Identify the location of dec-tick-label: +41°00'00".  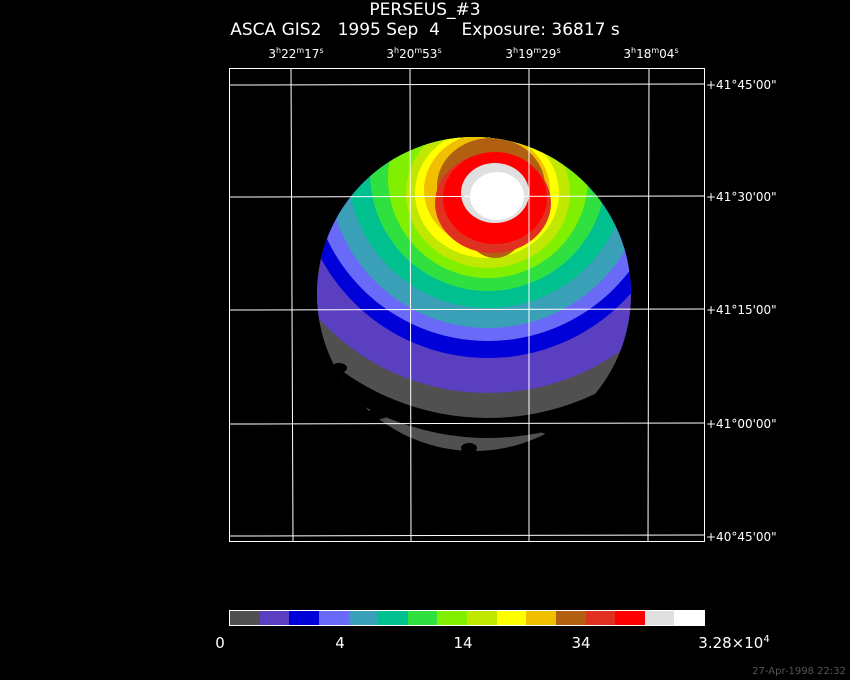
(741, 424).